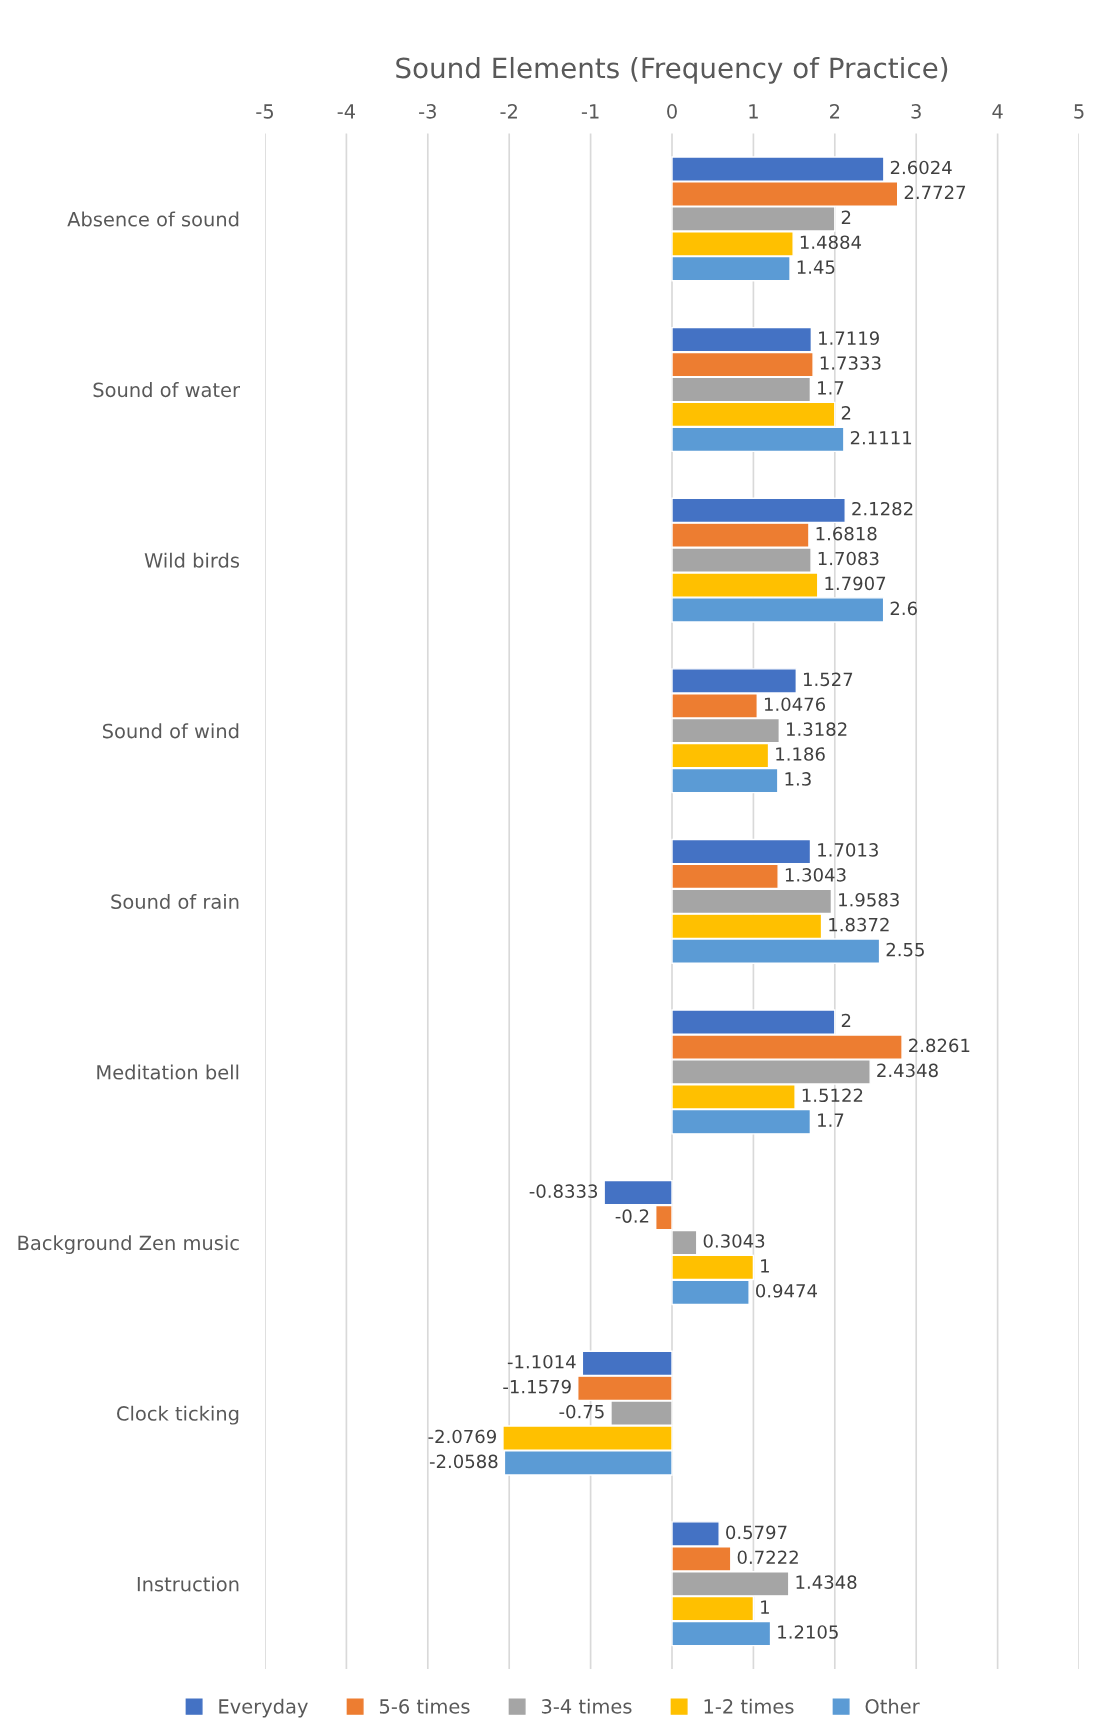  Describe the element at coordinates (192, 560) in the screenshot. I see `y-tick-label: Wild birds` at that location.